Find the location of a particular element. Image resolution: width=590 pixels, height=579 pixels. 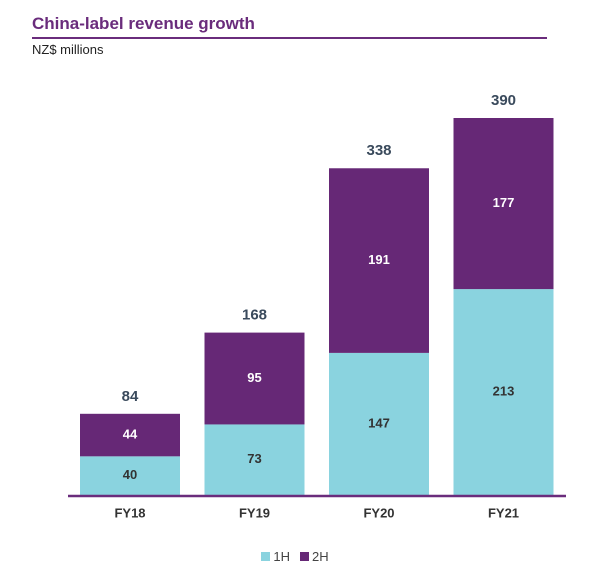

legend-swatch-1h is located at coordinates (266, 556).